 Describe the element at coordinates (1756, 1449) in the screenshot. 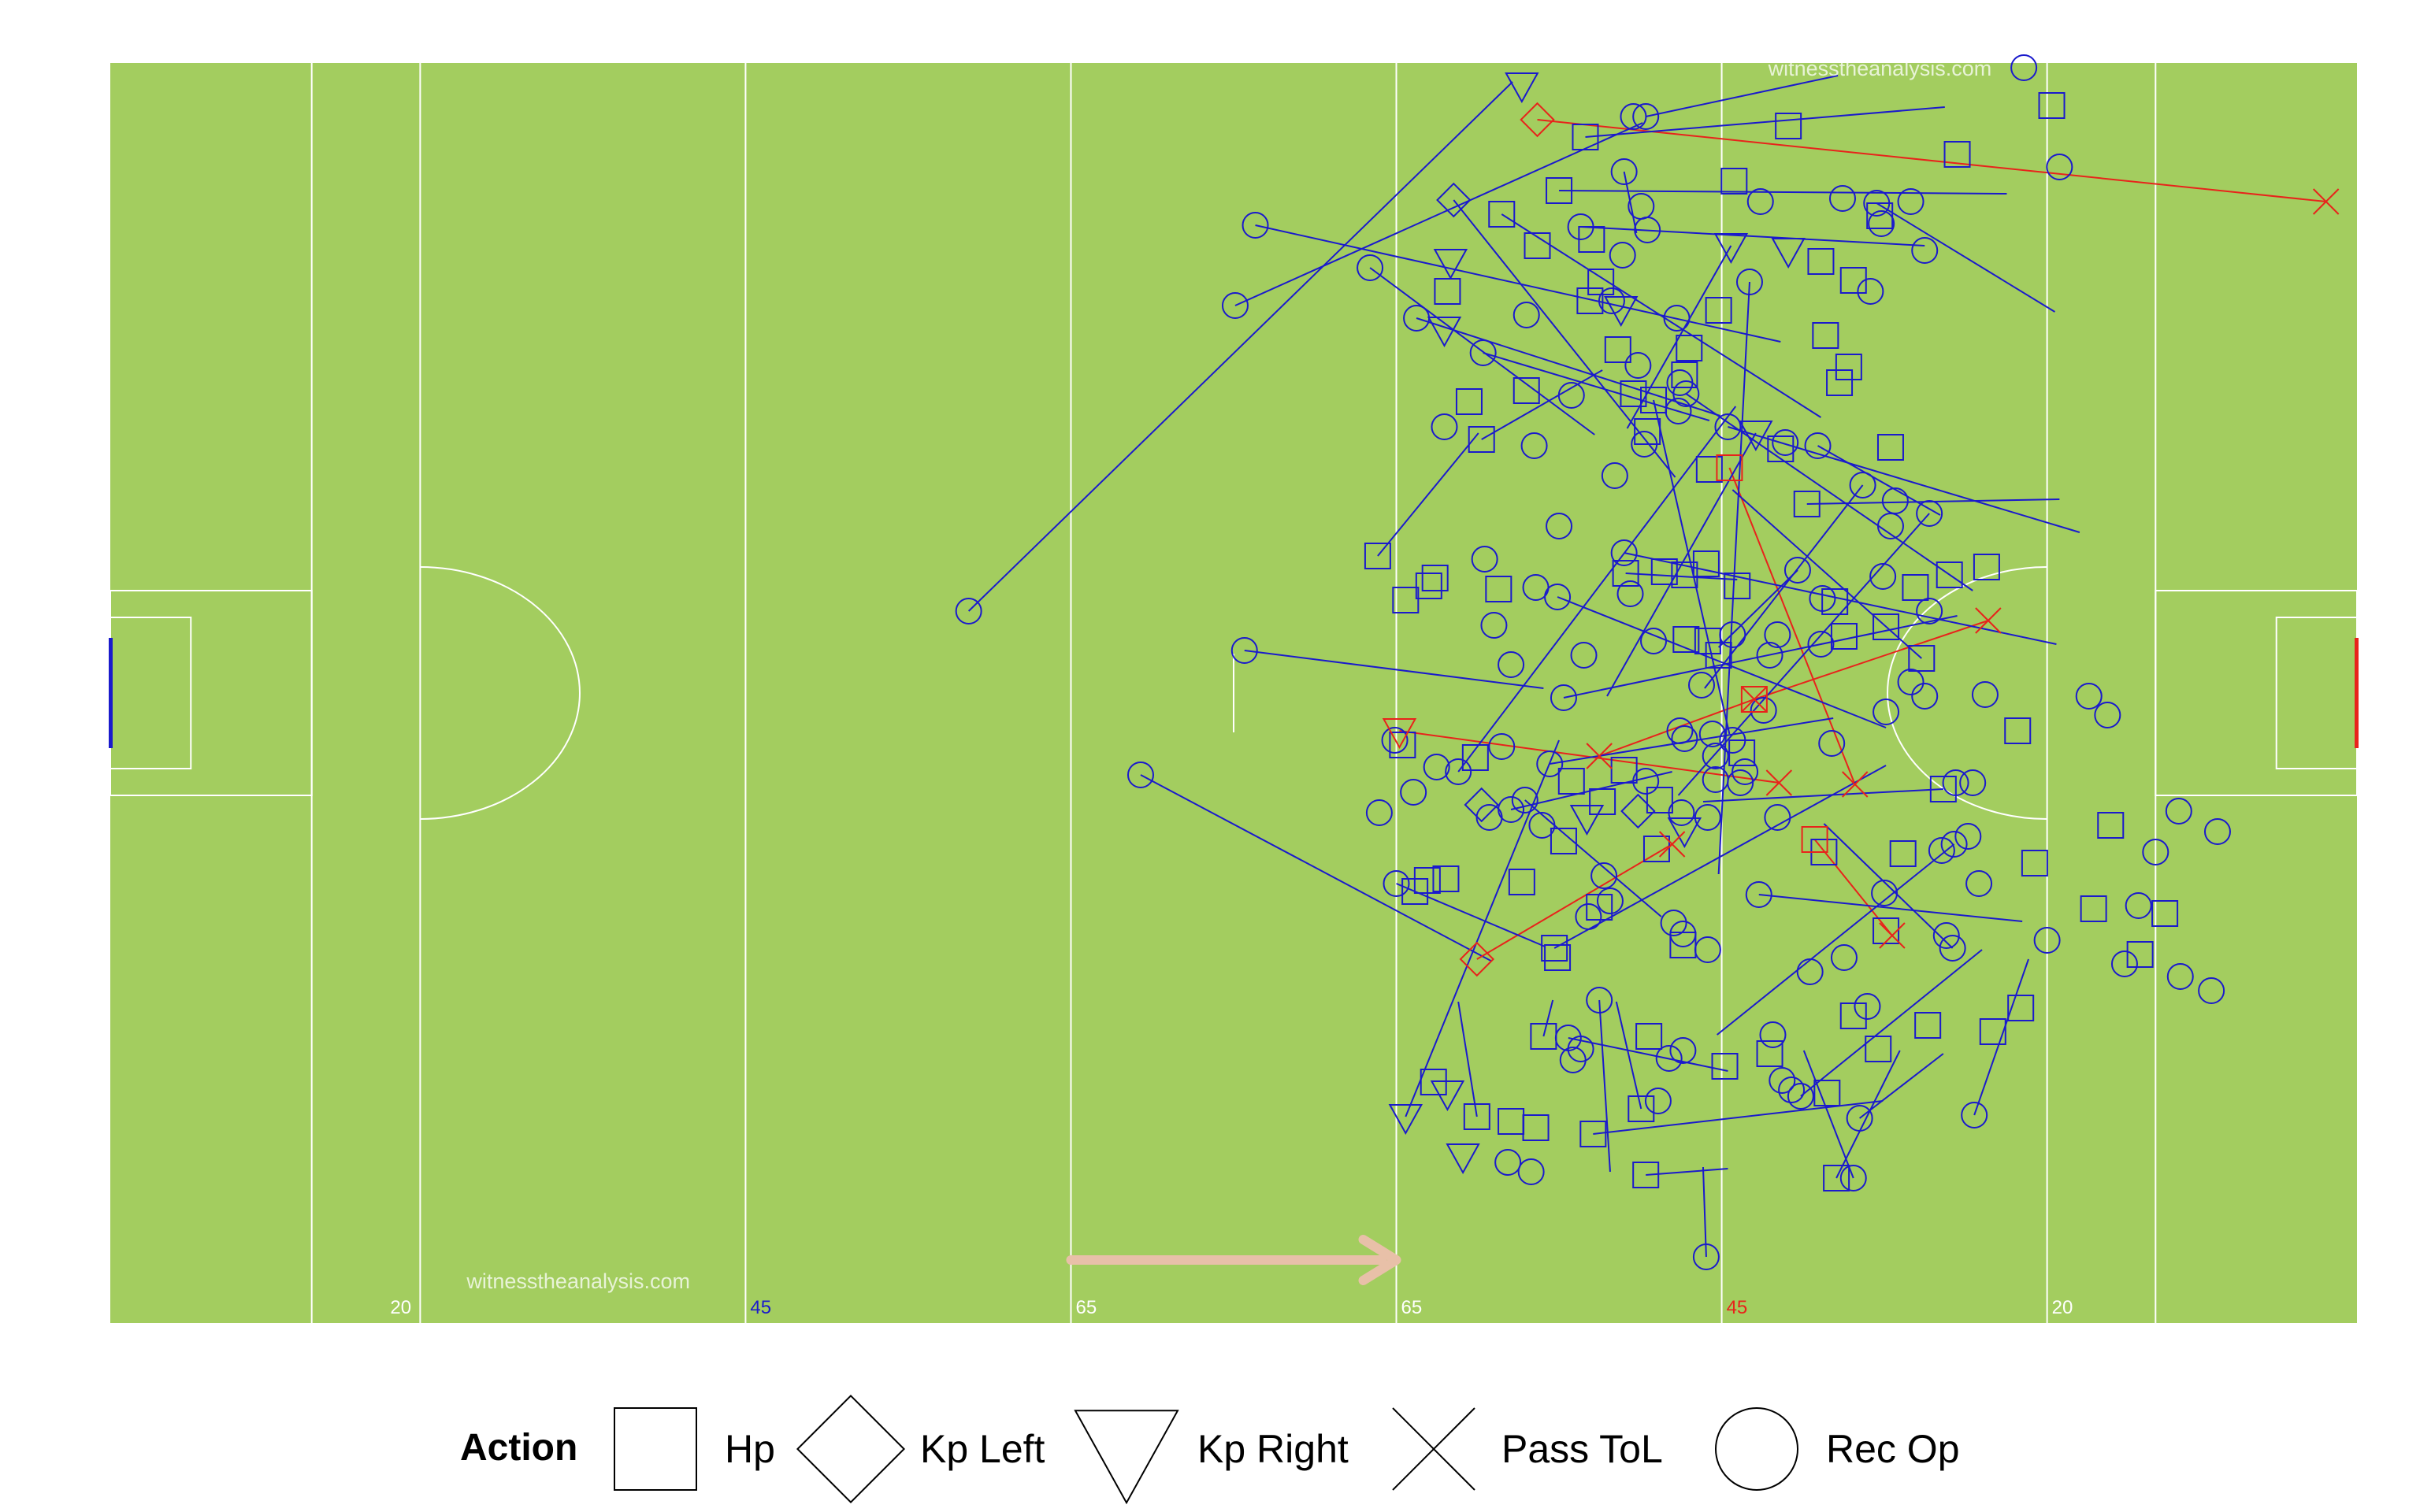

I see `legend-key-circle` at that location.